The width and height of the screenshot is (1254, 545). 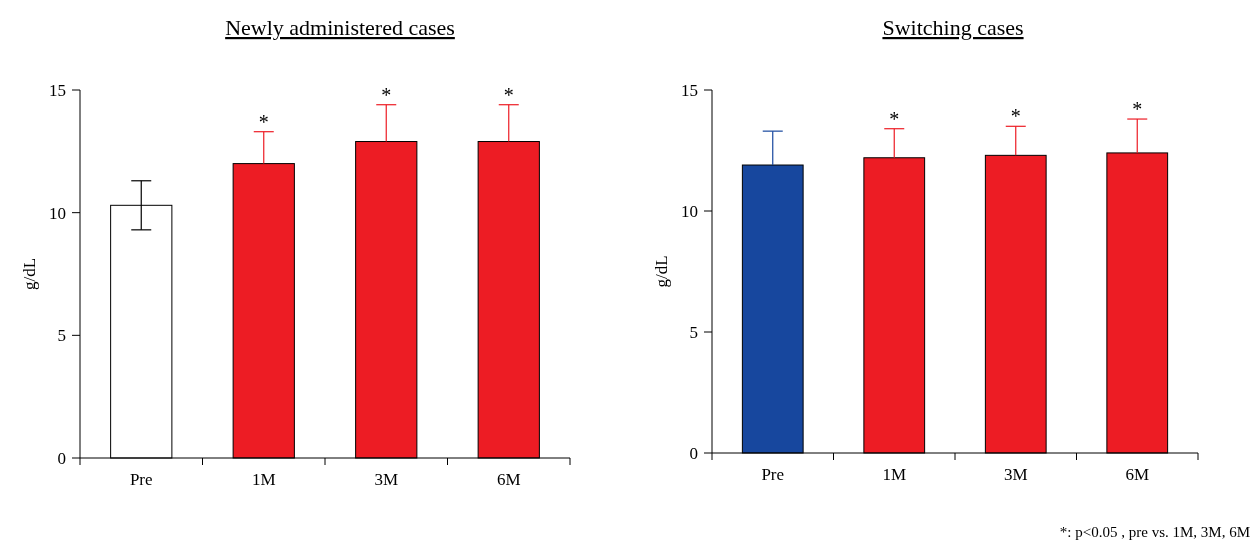 I want to click on chart-title: Newly administered cases, so click(x=340, y=27).